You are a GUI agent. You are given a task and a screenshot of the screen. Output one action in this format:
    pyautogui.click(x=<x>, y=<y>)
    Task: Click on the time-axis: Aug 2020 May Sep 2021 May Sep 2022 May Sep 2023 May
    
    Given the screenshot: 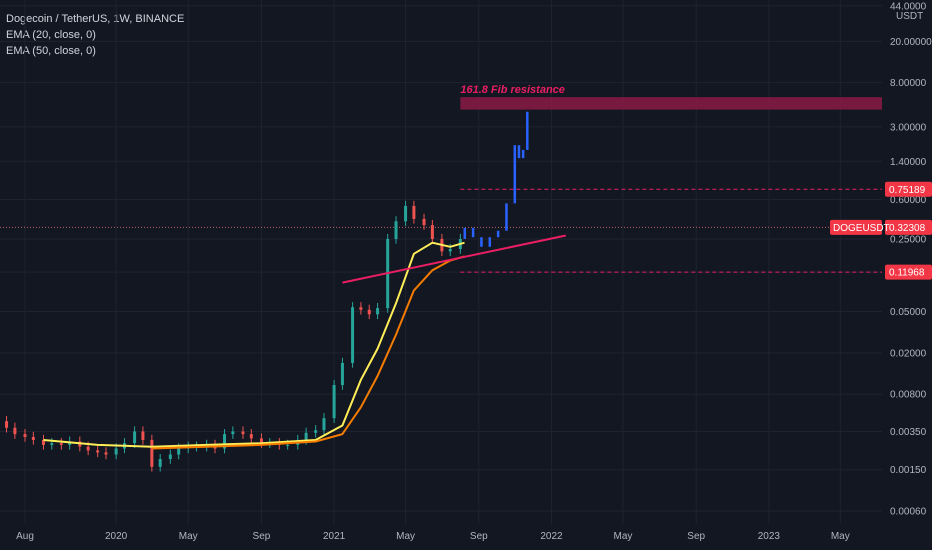 What is the action you would take?
    pyautogui.click(x=433, y=536)
    